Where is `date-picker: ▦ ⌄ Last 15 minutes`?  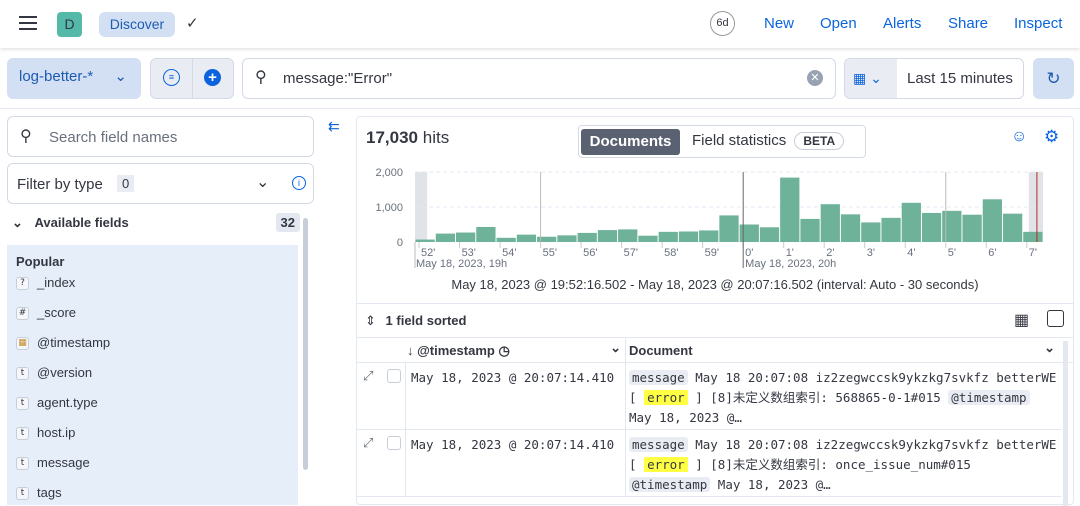
date-picker: ▦ ⌄ Last 15 minutes is located at coordinates (934, 78).